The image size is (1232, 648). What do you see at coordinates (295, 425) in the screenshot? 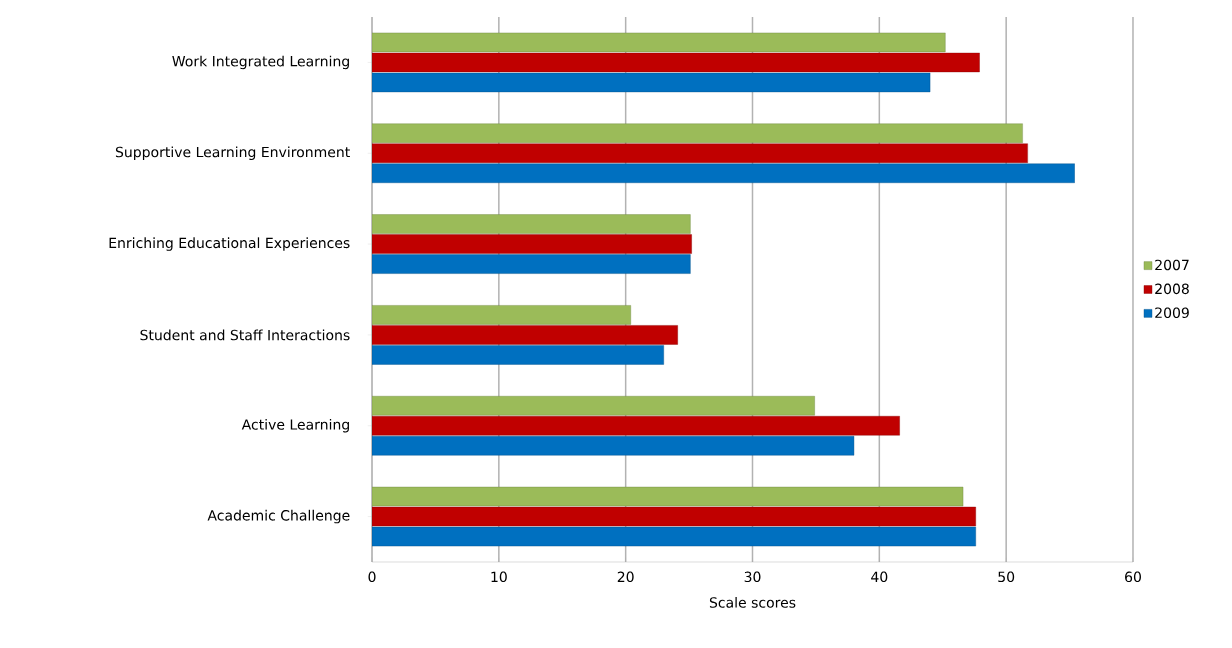
I see `y-tick-label: Active Learning` at bounding box center [295, 425].